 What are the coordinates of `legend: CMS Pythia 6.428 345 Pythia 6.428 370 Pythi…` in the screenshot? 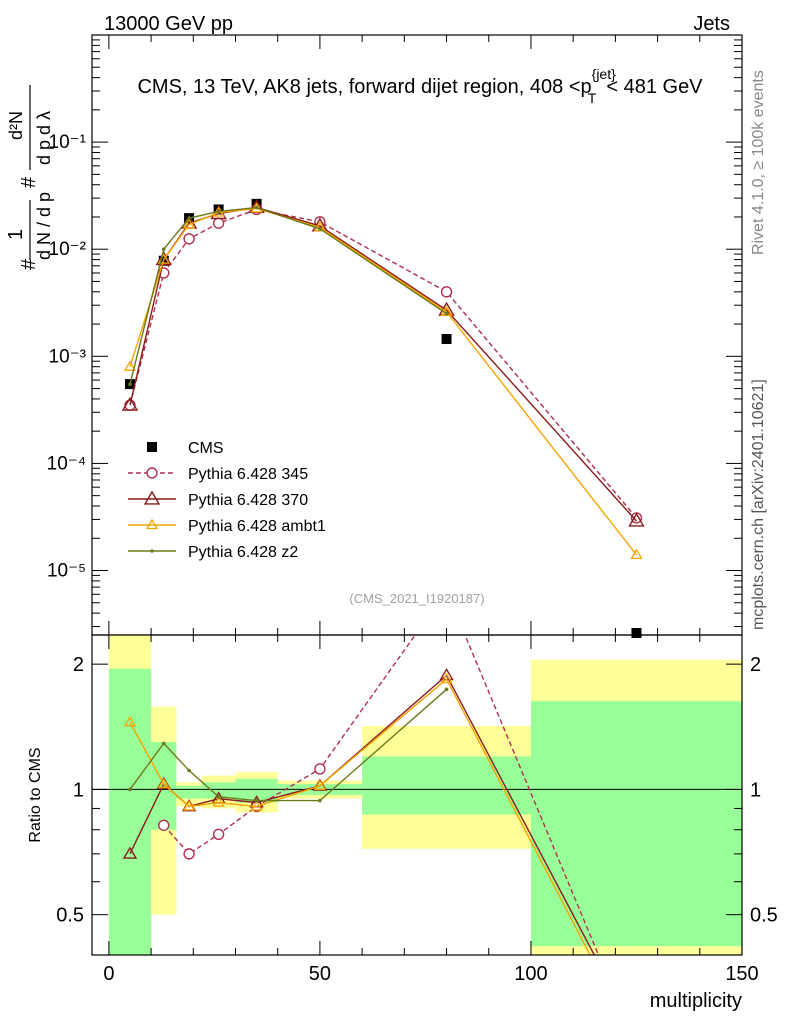 It's located at (227, 500).